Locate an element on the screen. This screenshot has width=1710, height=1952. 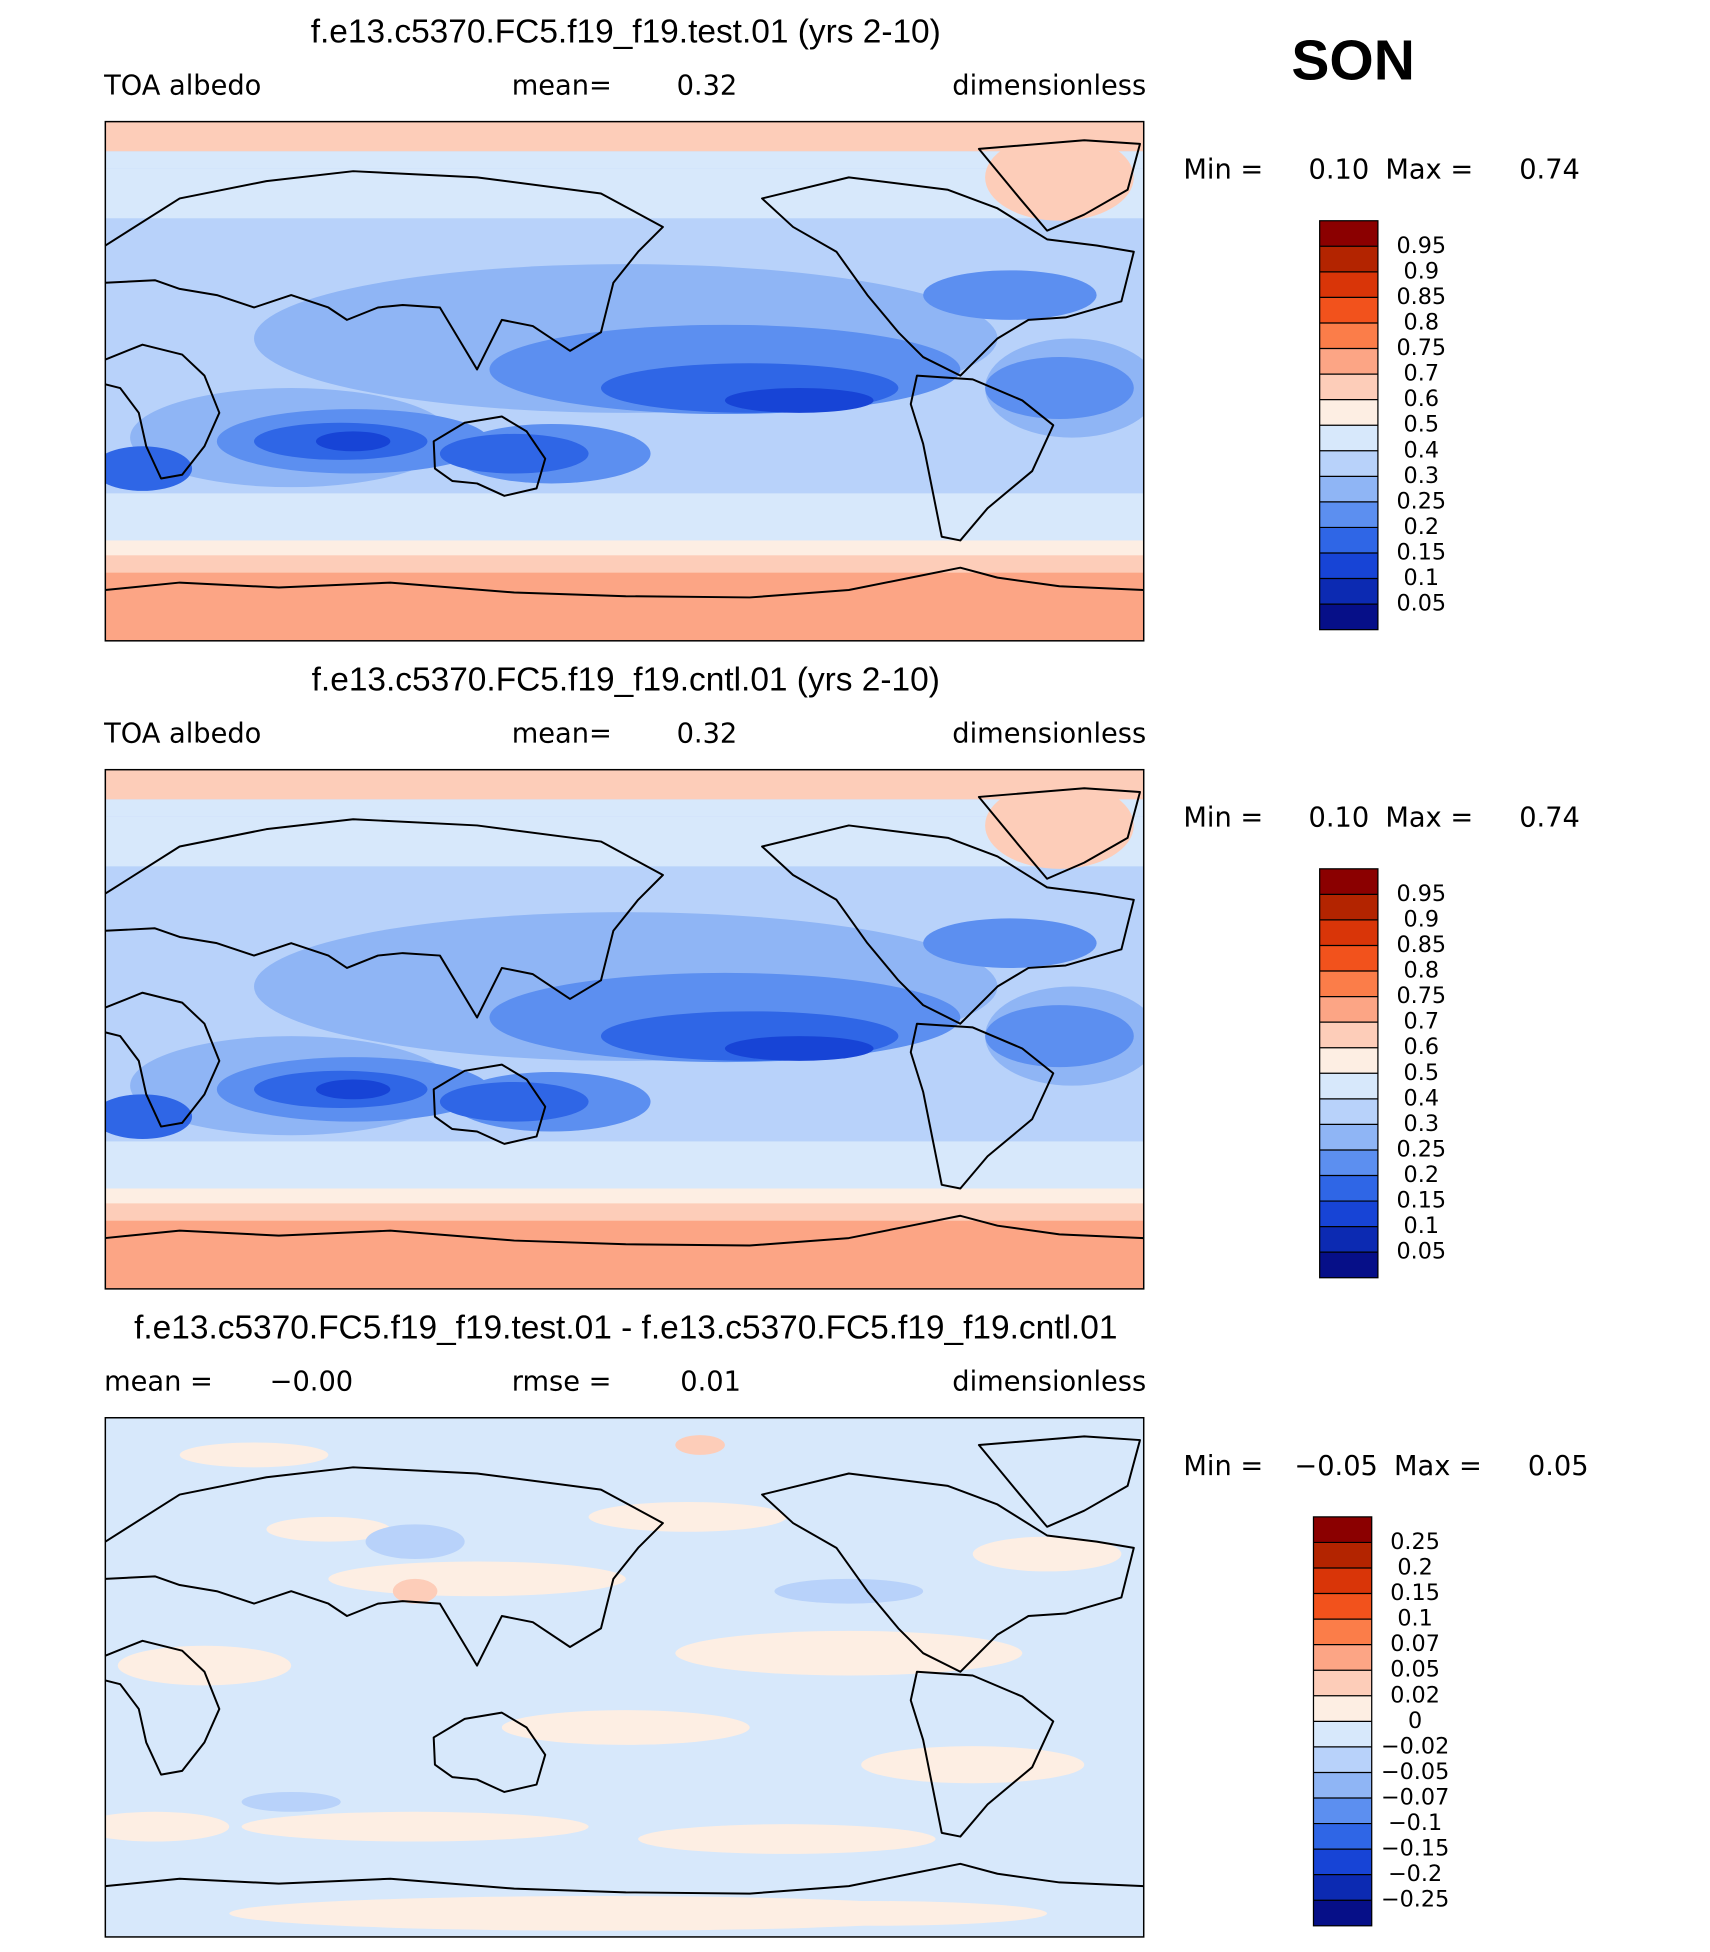
left-label: mean = is located at coordinates (158, 1382).